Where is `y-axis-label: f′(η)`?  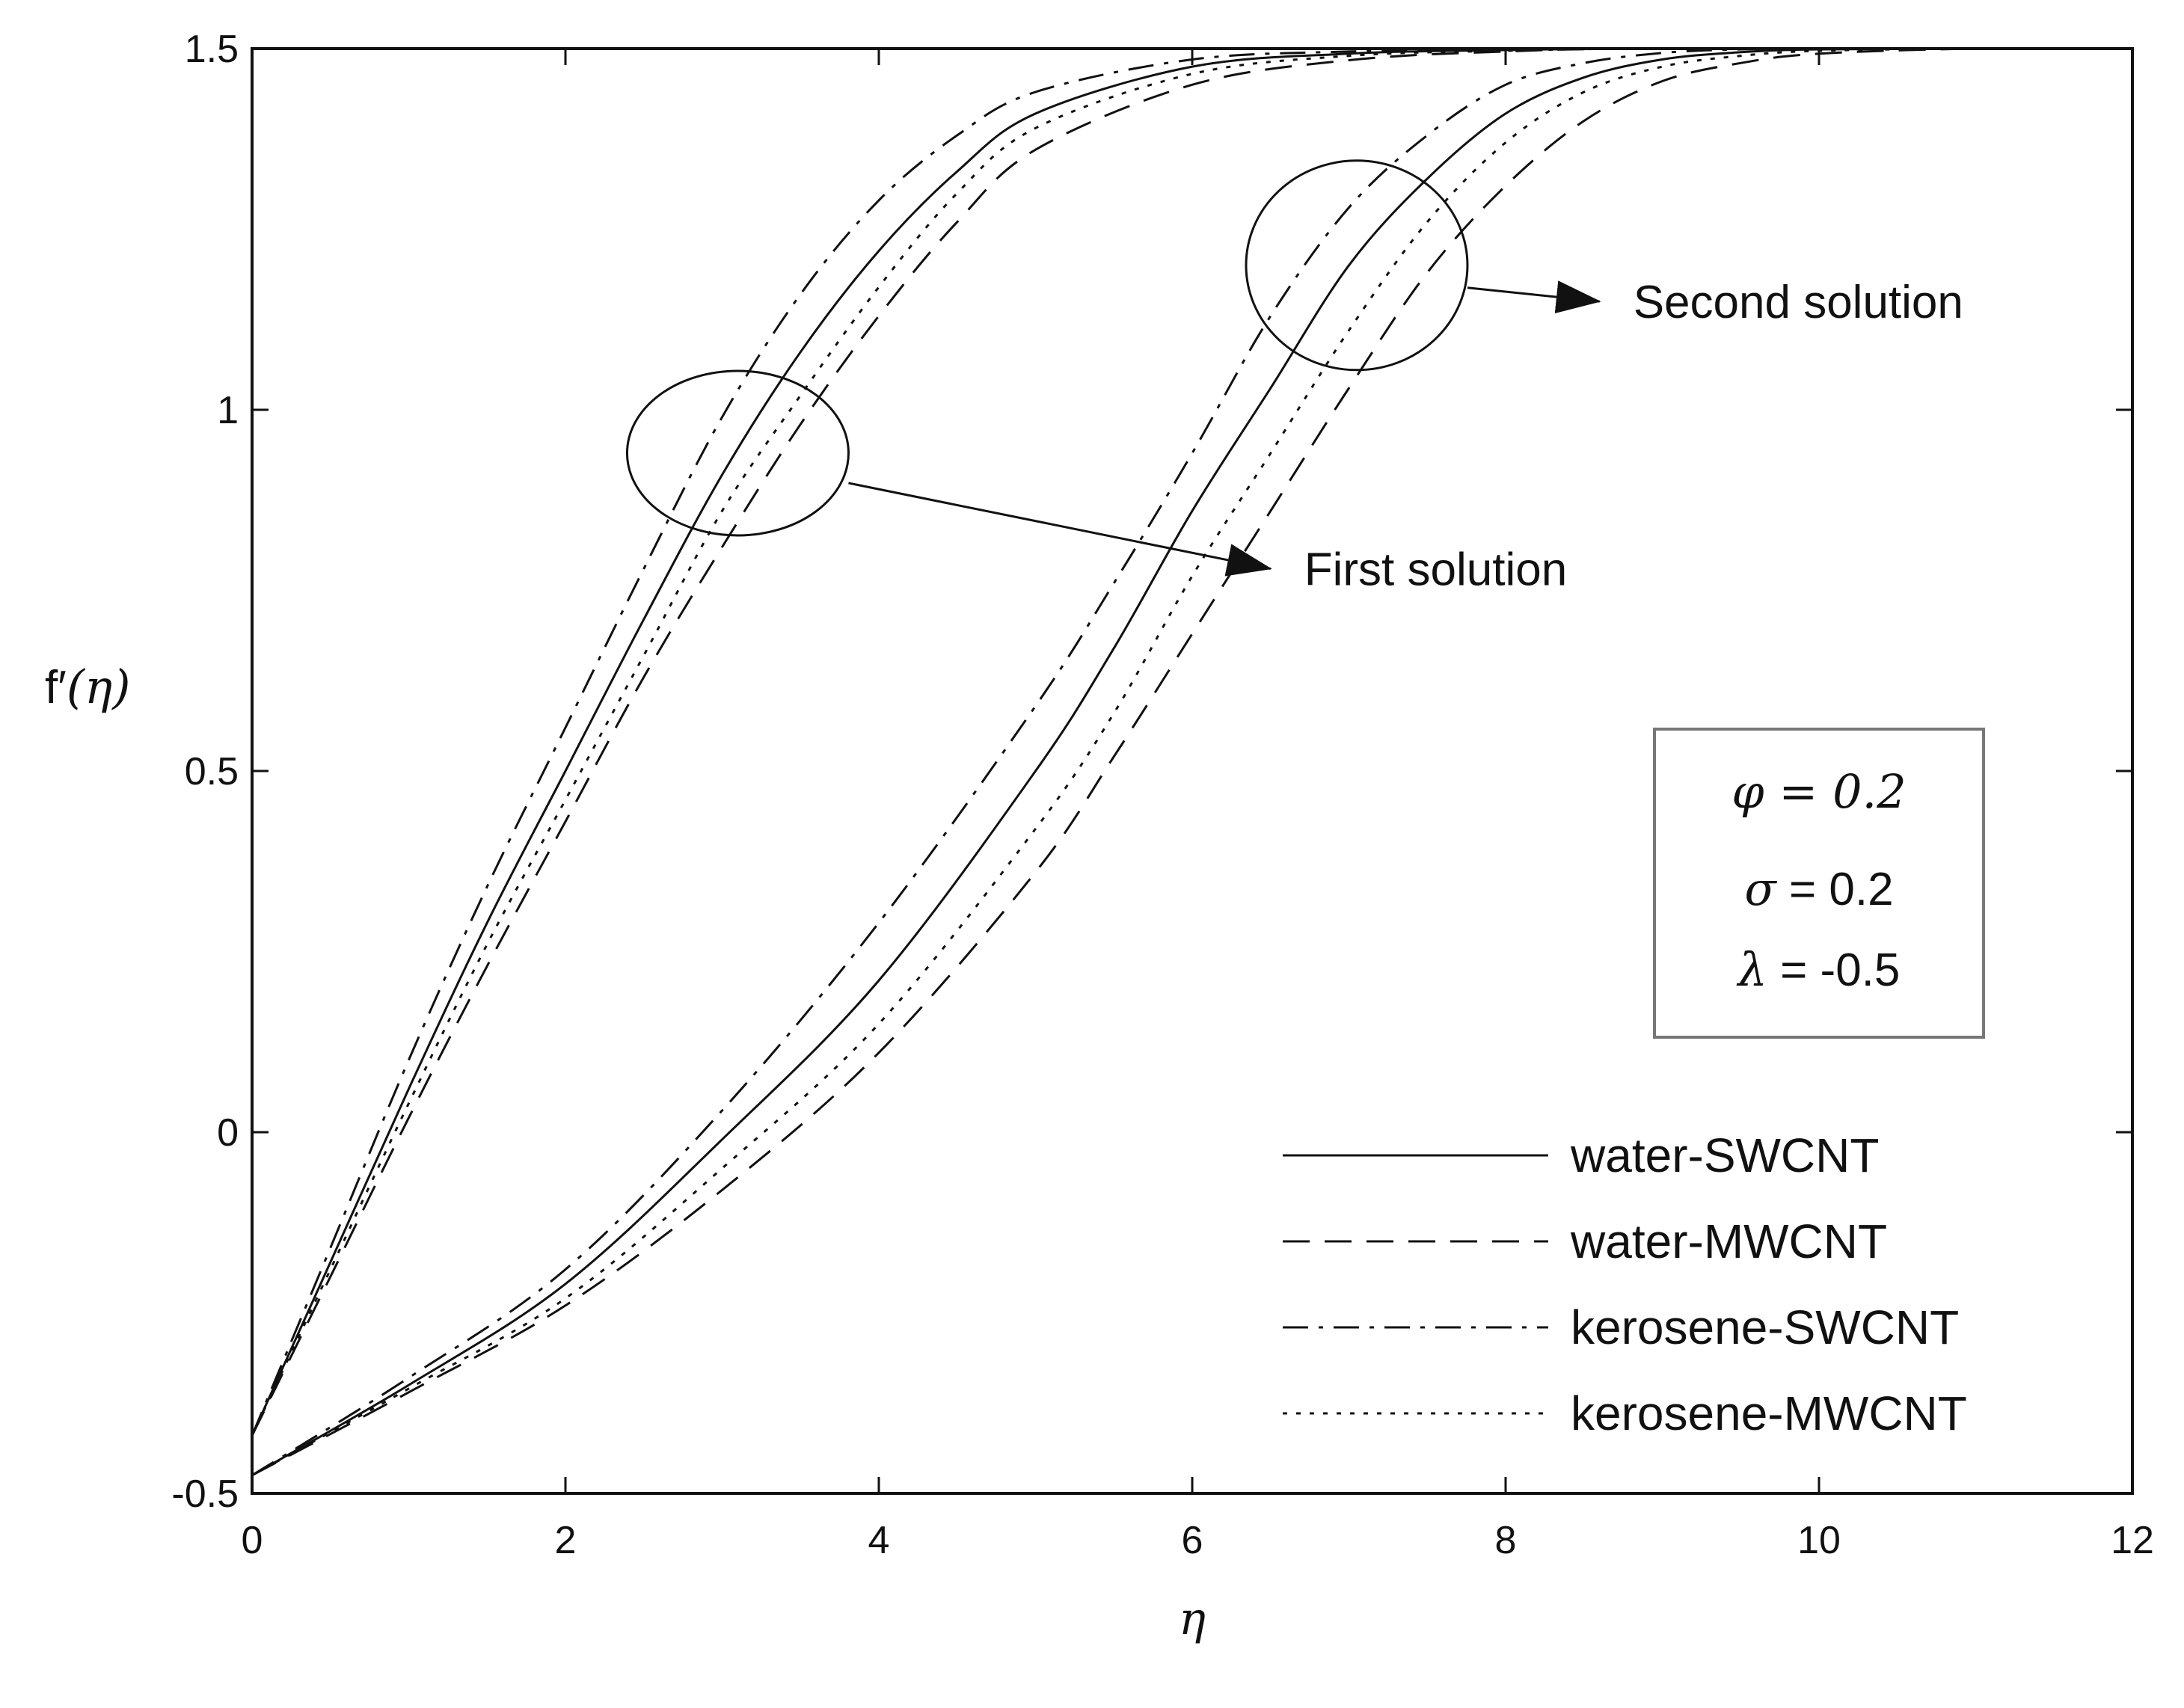 y-axis-label: f′(η) is located at coordinates (87, 687).